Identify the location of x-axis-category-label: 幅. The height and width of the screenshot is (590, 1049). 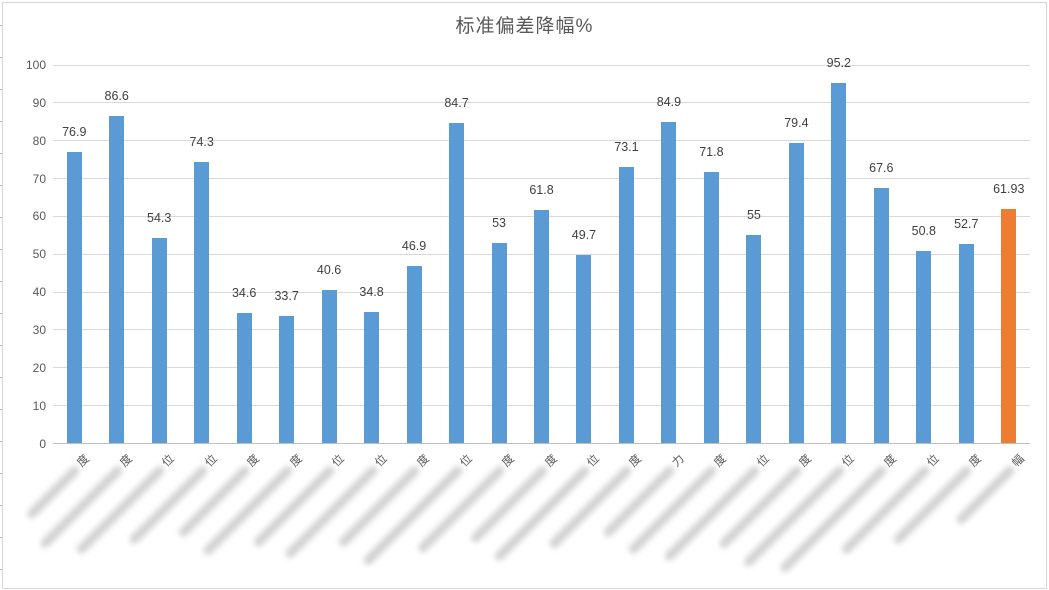
(988, 492).